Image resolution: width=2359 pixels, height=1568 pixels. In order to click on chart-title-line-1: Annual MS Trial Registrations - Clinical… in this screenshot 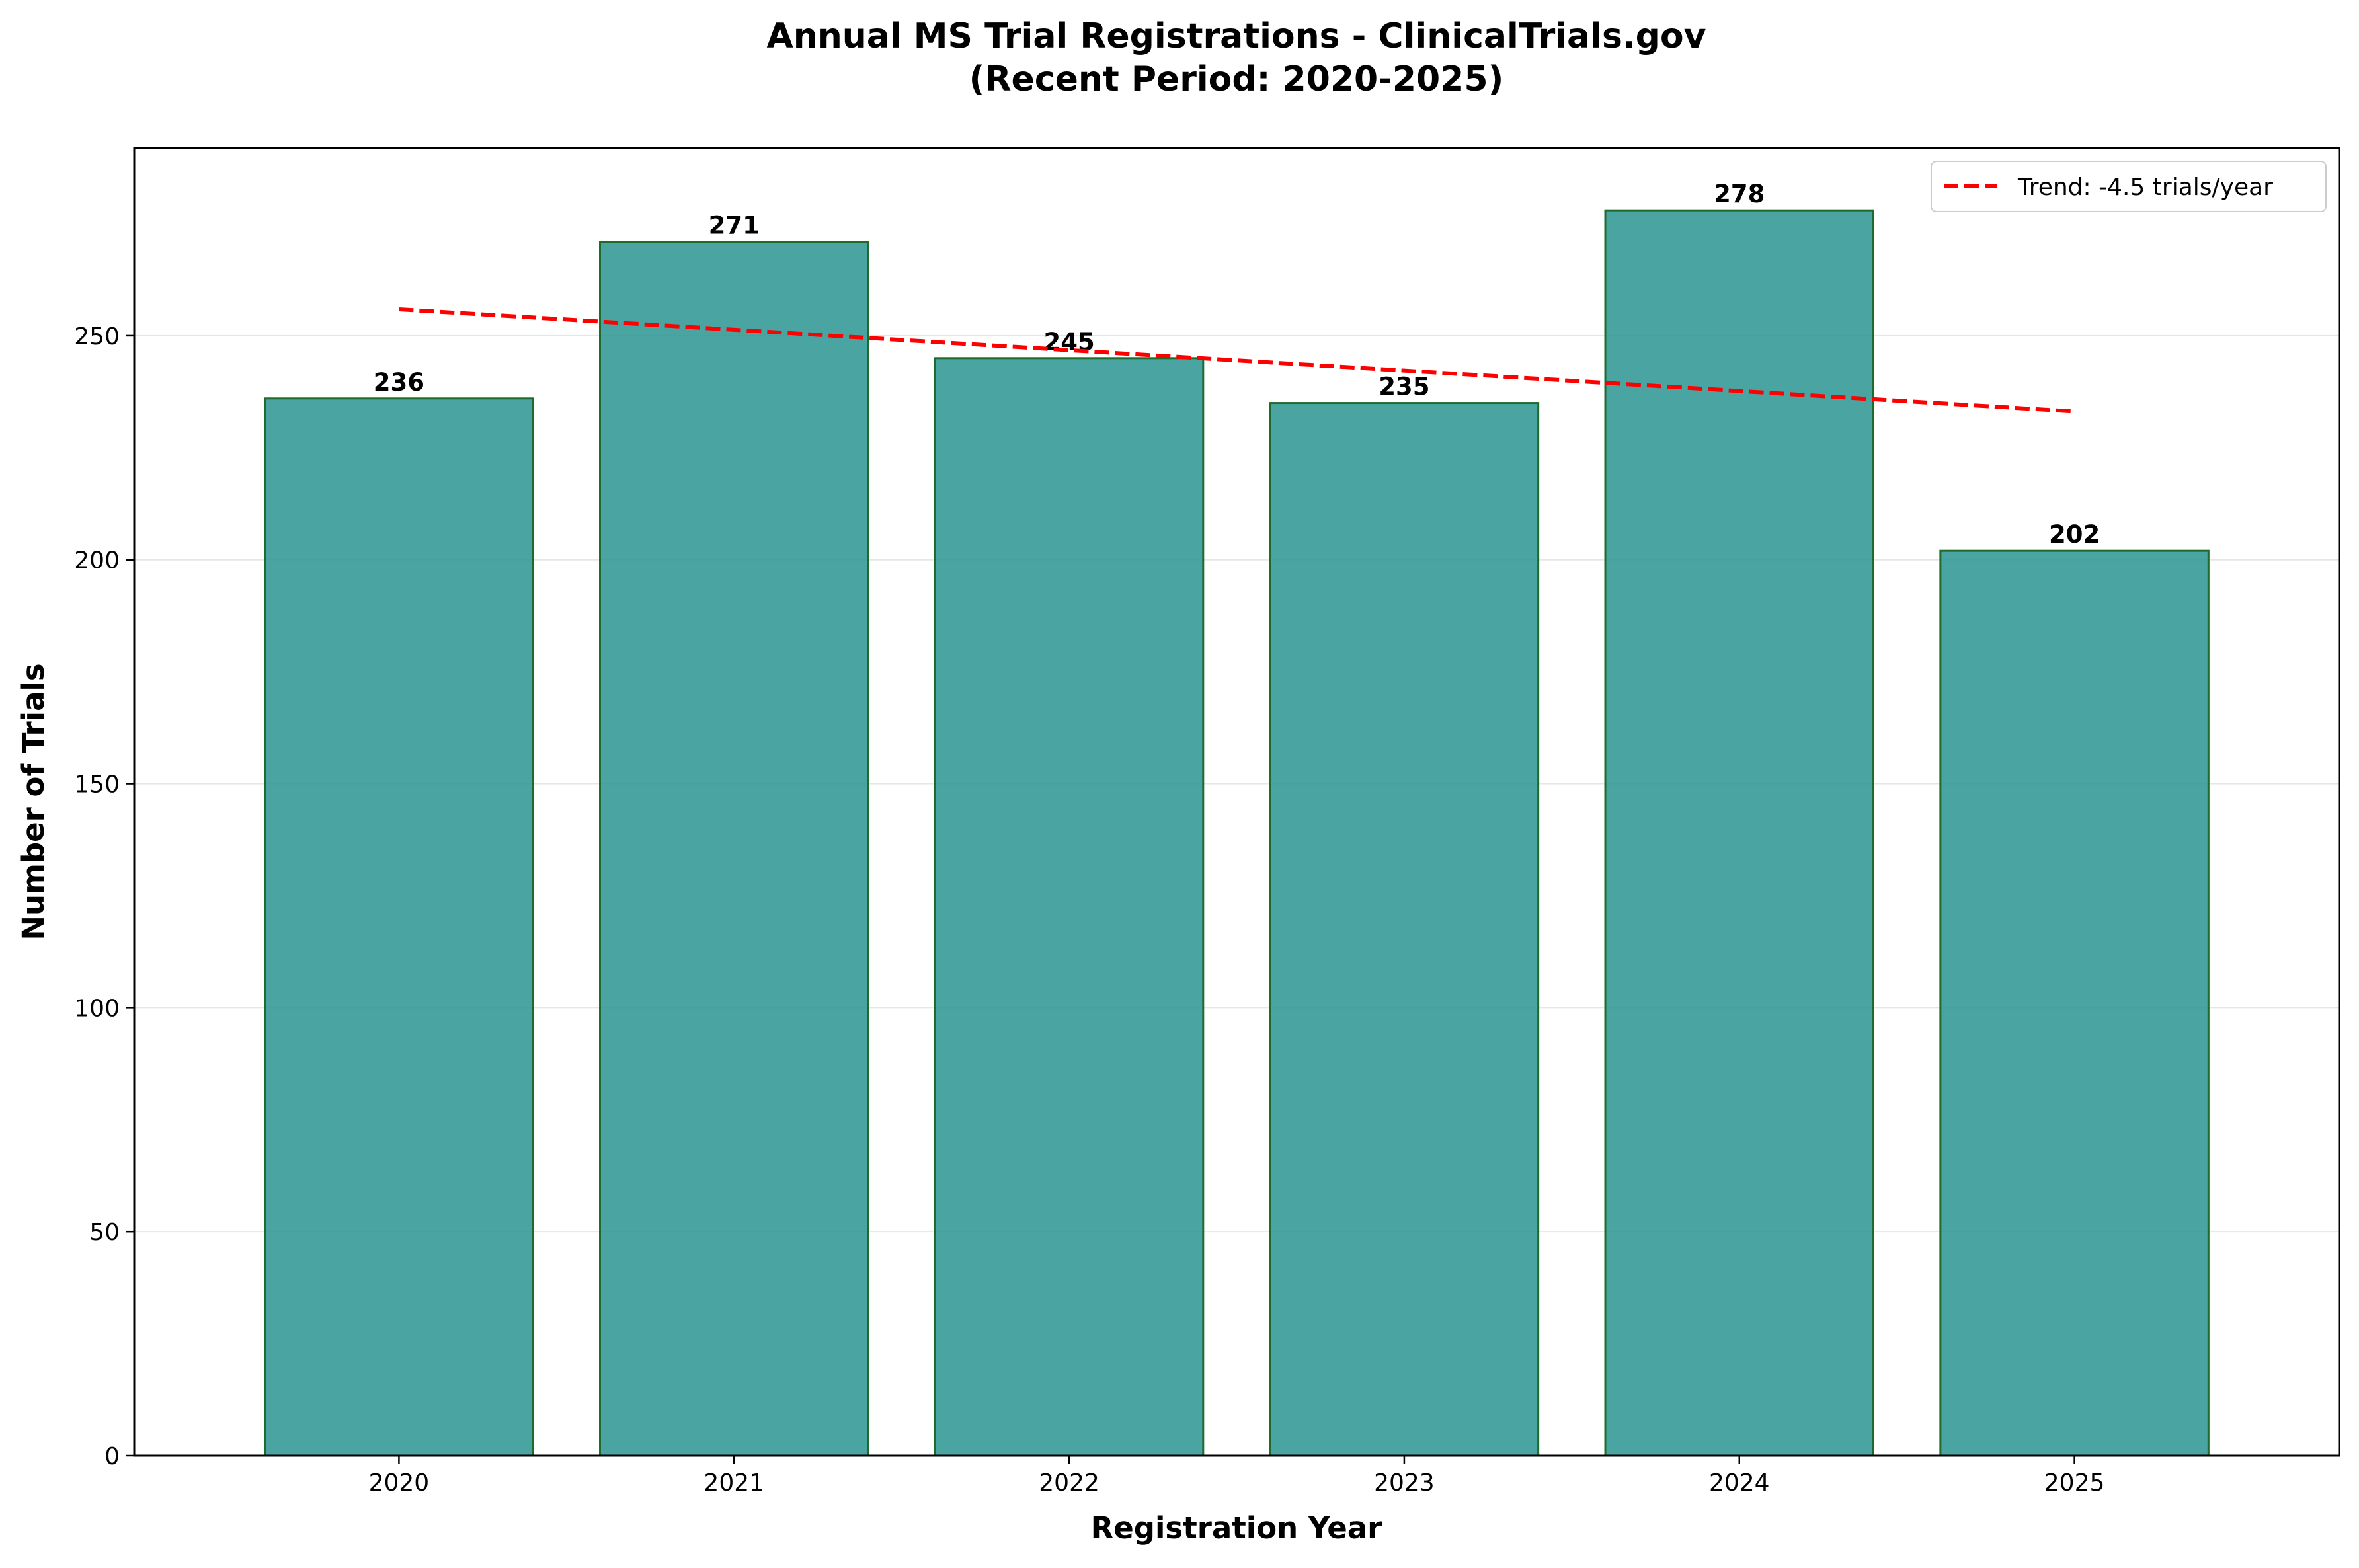, I will do `click(1236, 36)`.